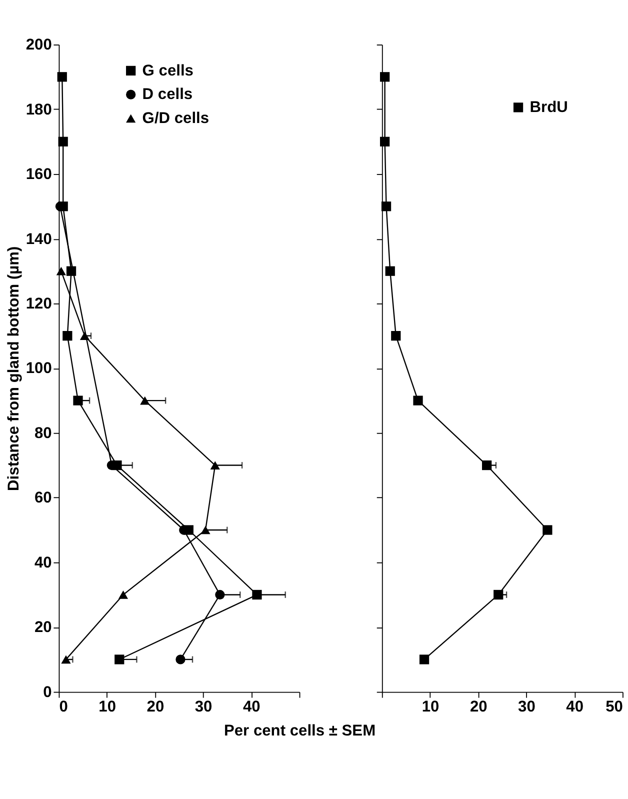 This screenshot has height=799, width=628. What do you see at coordinates (39, 45) in the screenshot?
I see `y-tick-label: 200` at bounding box center [39, 45].